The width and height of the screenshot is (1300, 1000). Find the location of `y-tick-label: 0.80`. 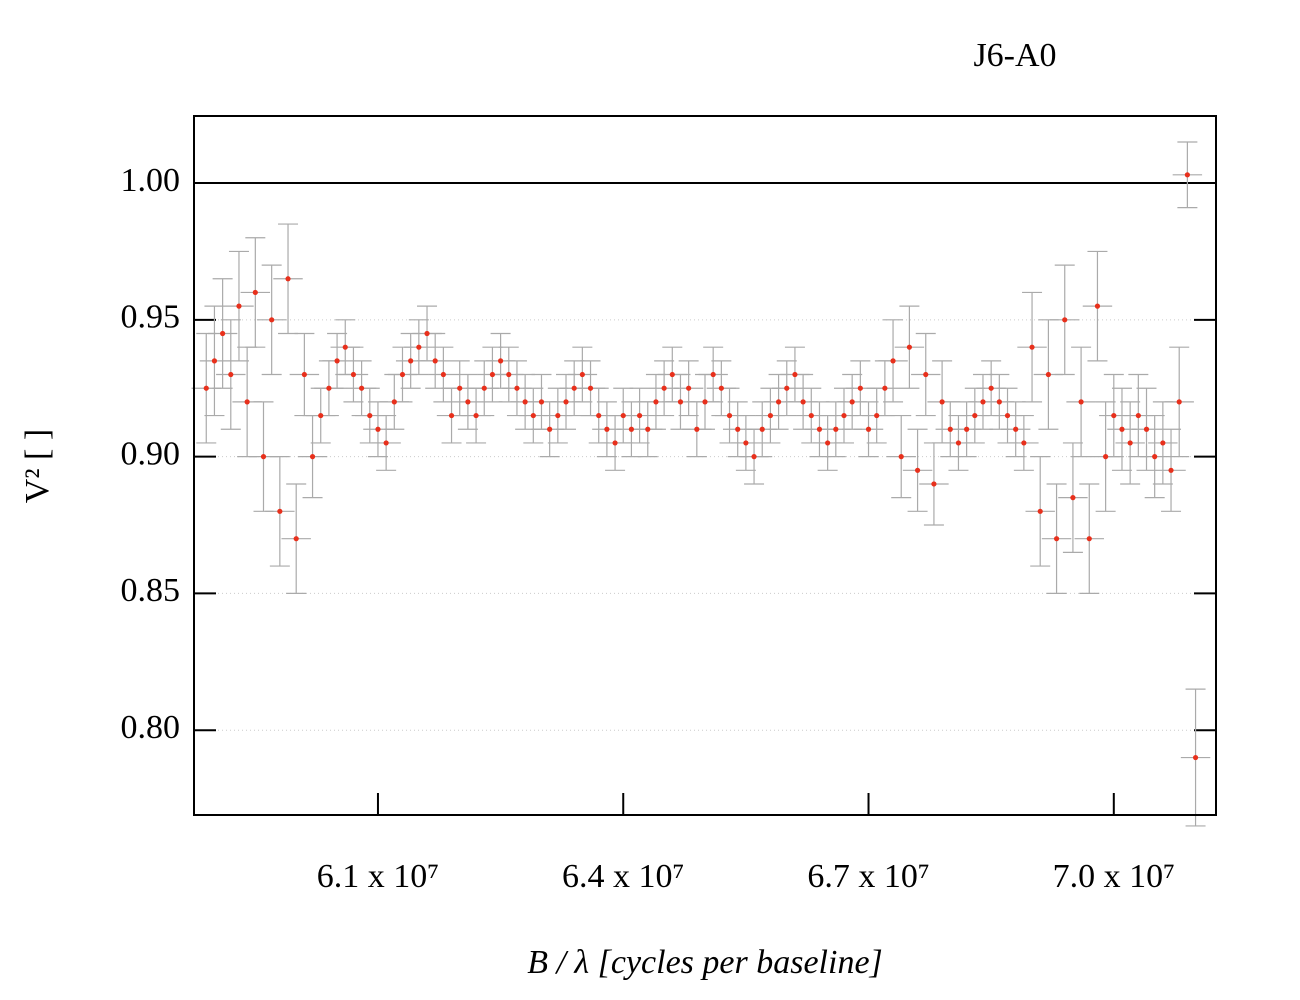

y-tick-label: 0.80 is located at coordinates (151, 727).